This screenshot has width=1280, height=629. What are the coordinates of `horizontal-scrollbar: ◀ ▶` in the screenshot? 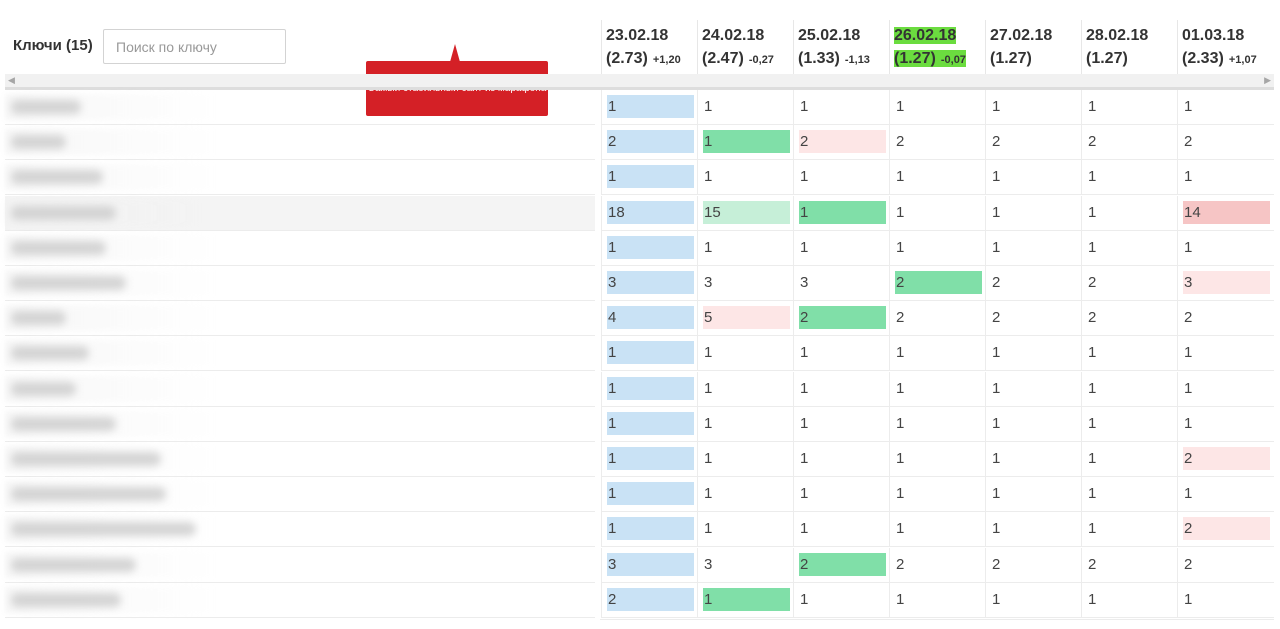 It's located at (639, 80).